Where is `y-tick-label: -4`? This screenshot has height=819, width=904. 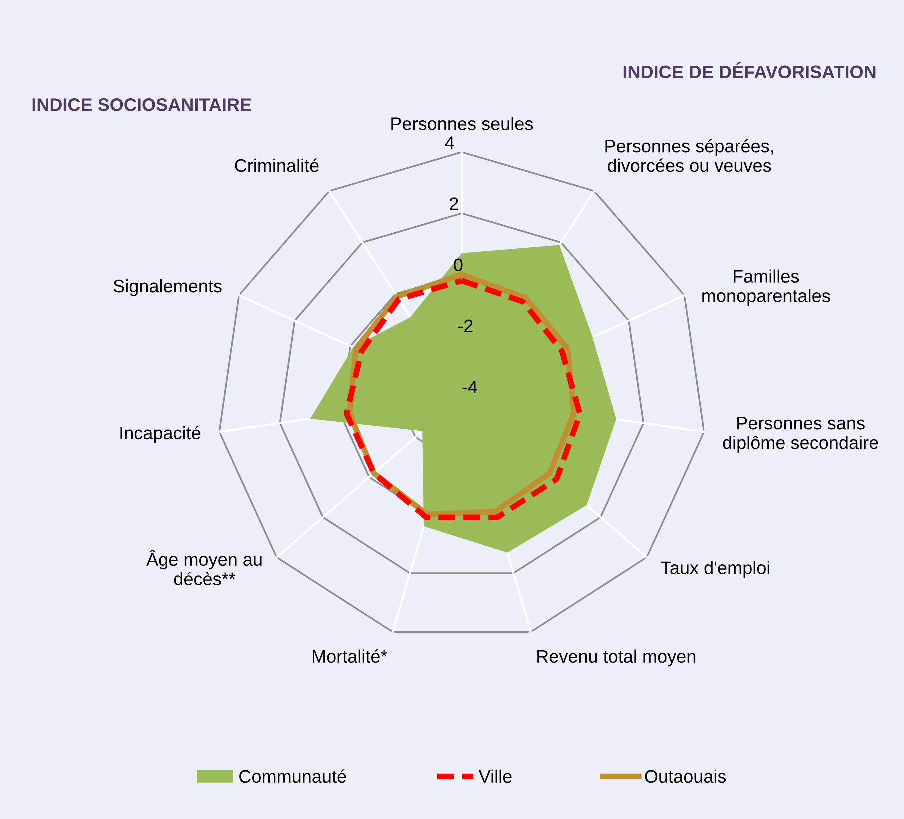
y-tick-label: -4 is located at coordinates (470, 387).